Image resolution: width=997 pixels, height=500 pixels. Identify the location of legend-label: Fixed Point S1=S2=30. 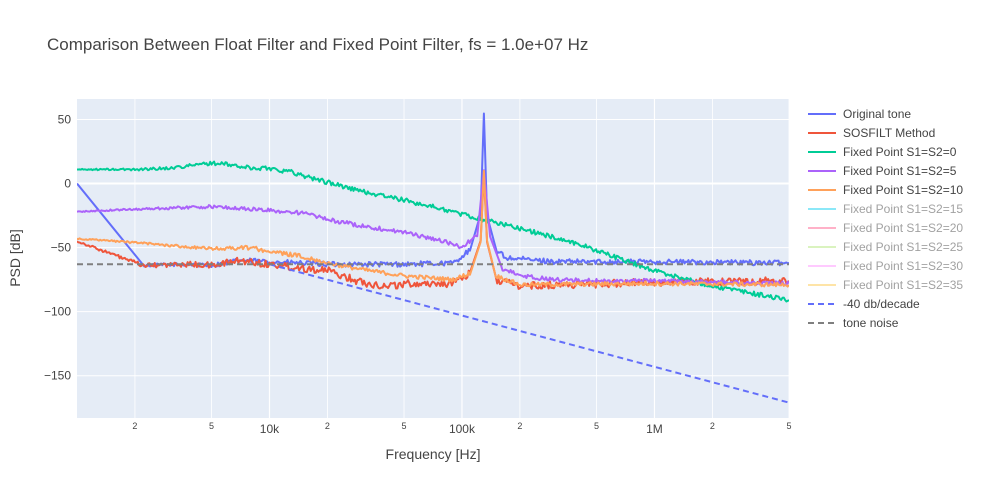
(903, 266).